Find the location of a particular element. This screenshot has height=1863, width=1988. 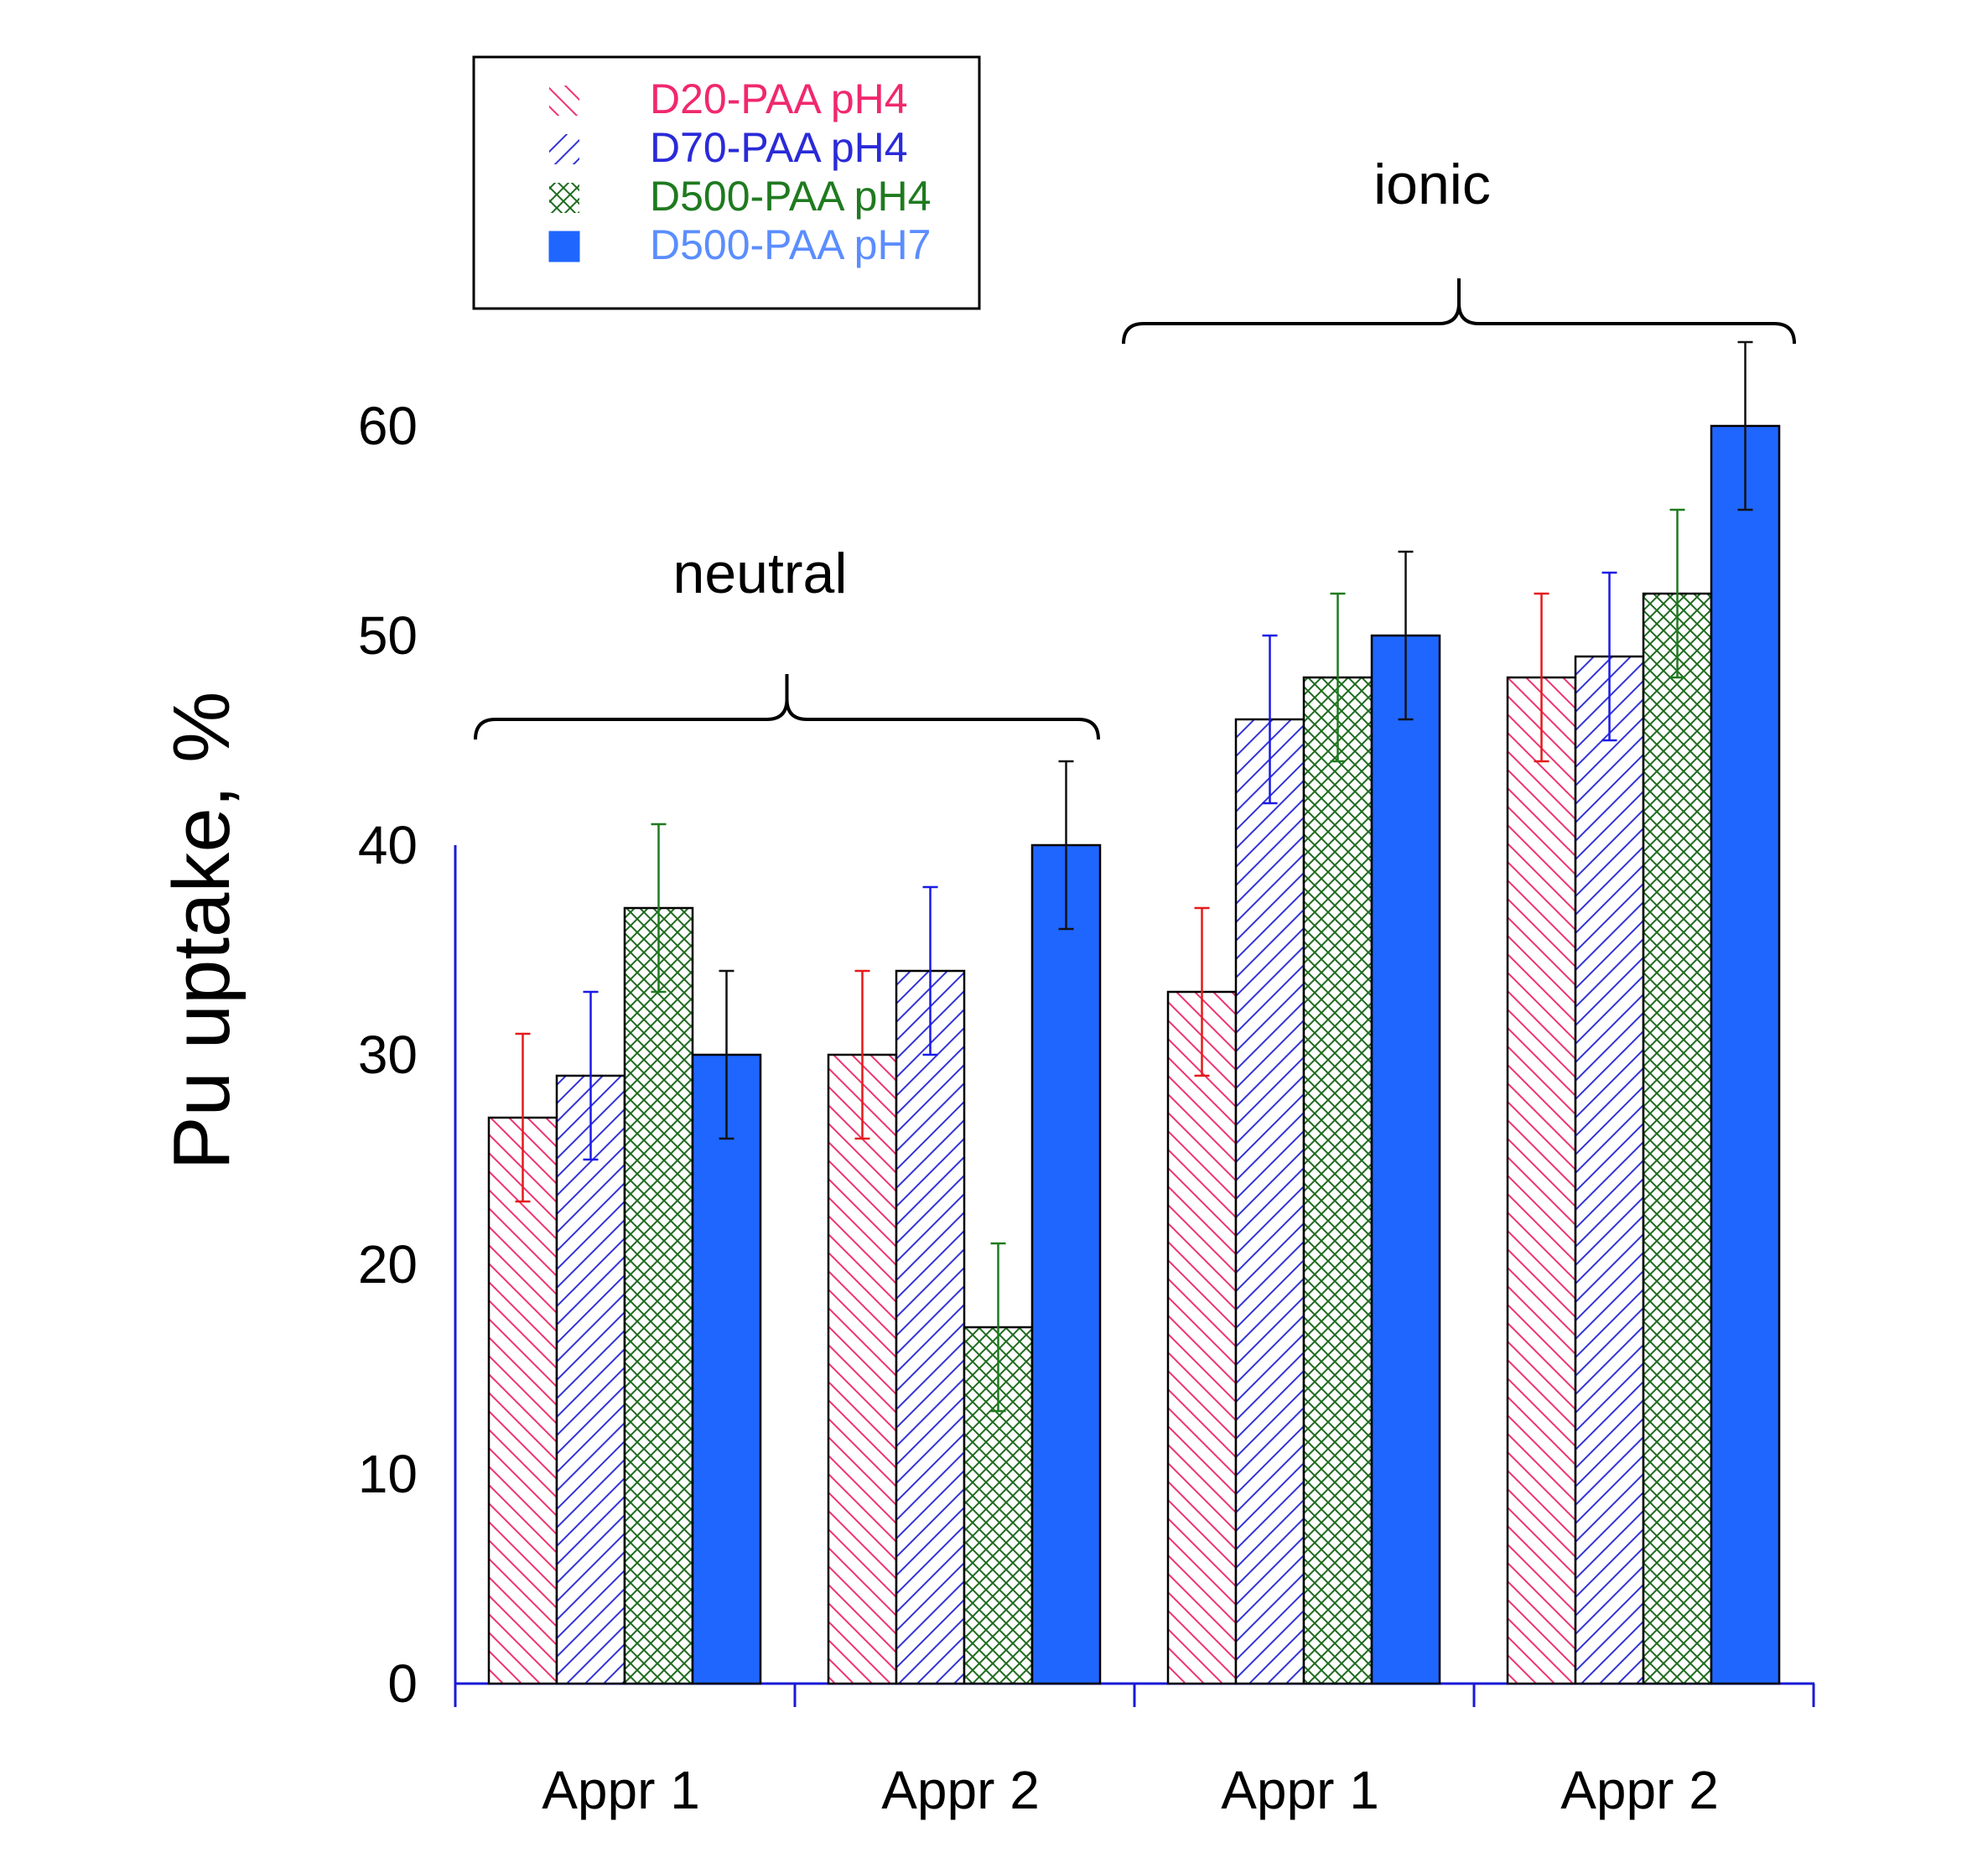

y-tick-label: 0 is located at coordinates (402, 1683).